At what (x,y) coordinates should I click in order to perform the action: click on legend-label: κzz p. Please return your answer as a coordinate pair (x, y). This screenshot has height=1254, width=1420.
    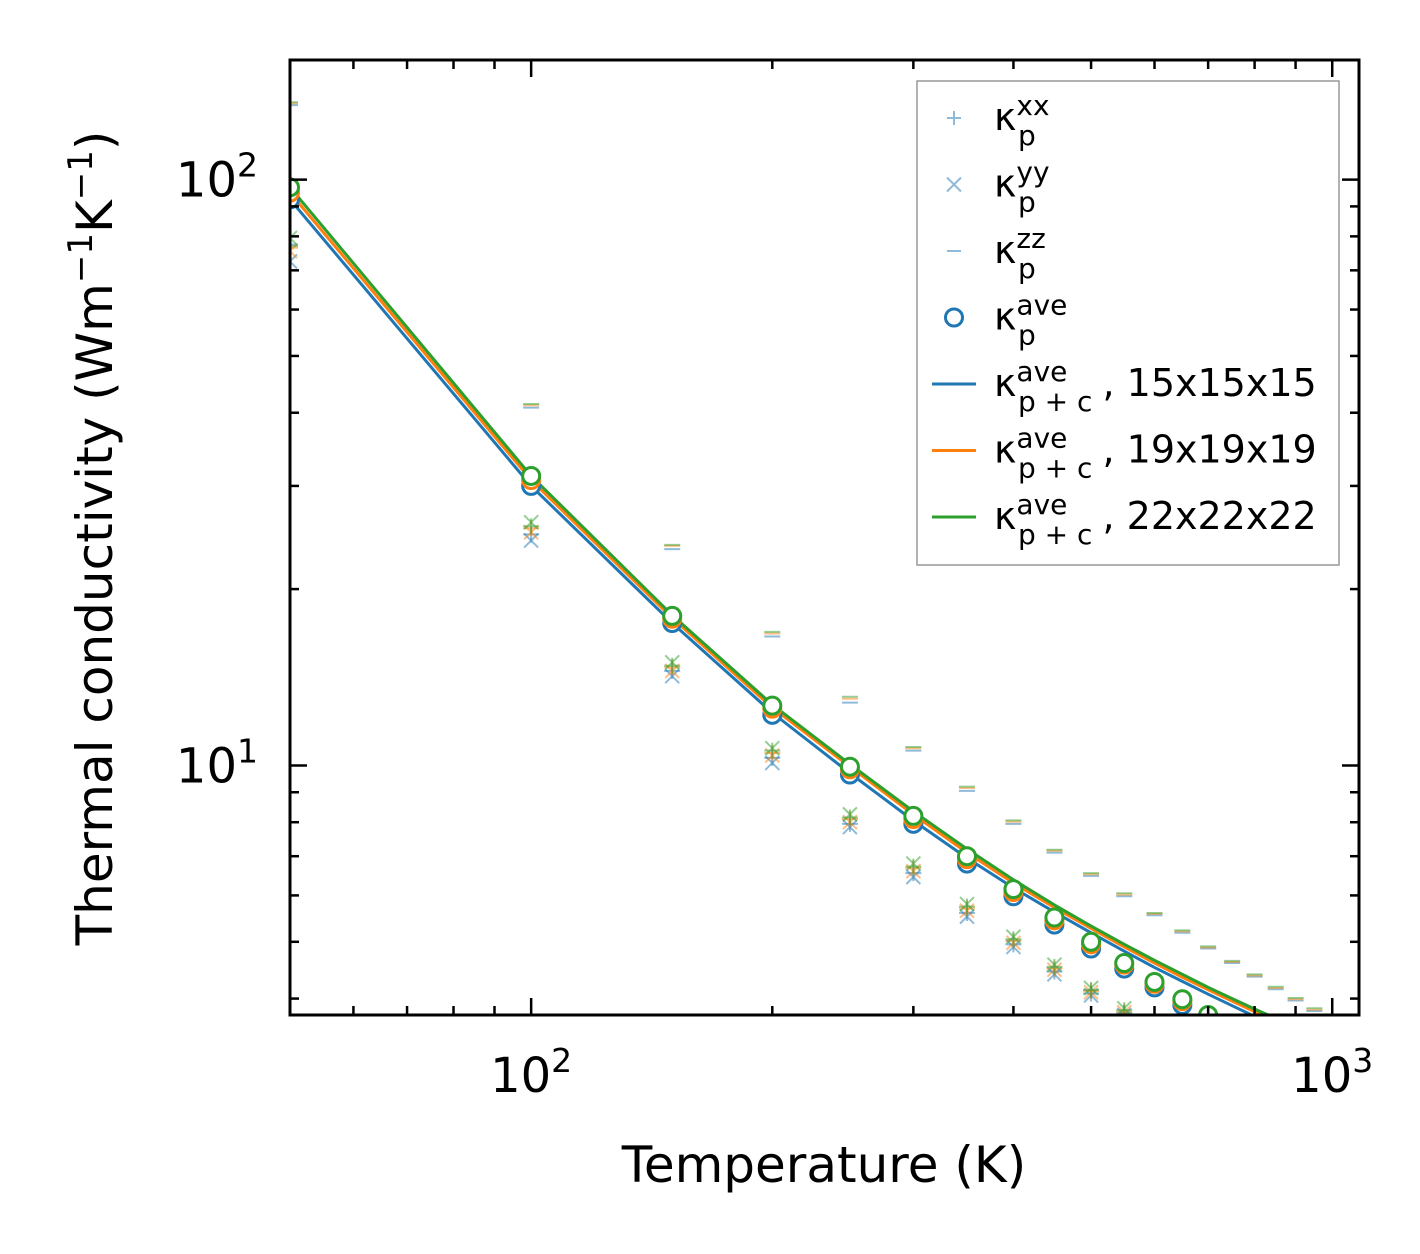
    Looking at the image, I should click on (1020, 253).